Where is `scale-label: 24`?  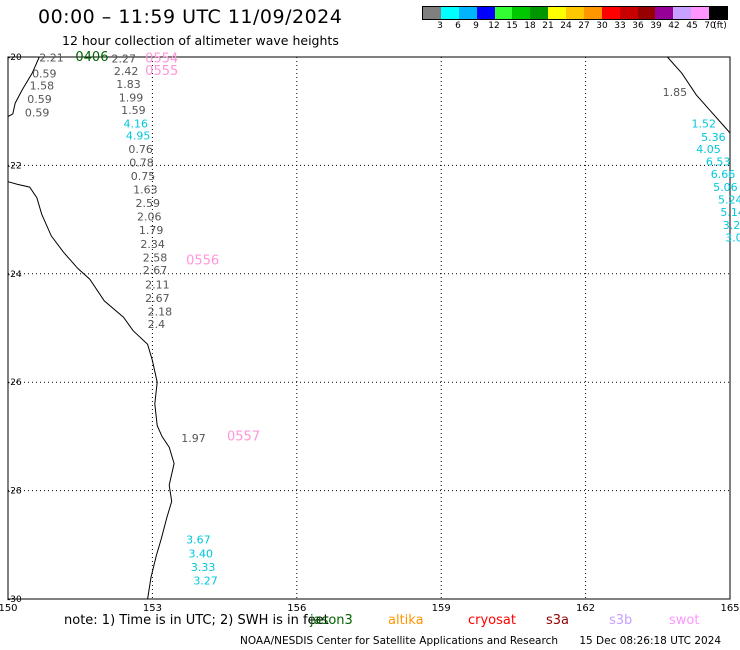
scale-label: 24 is located at coordinates (566, 26).